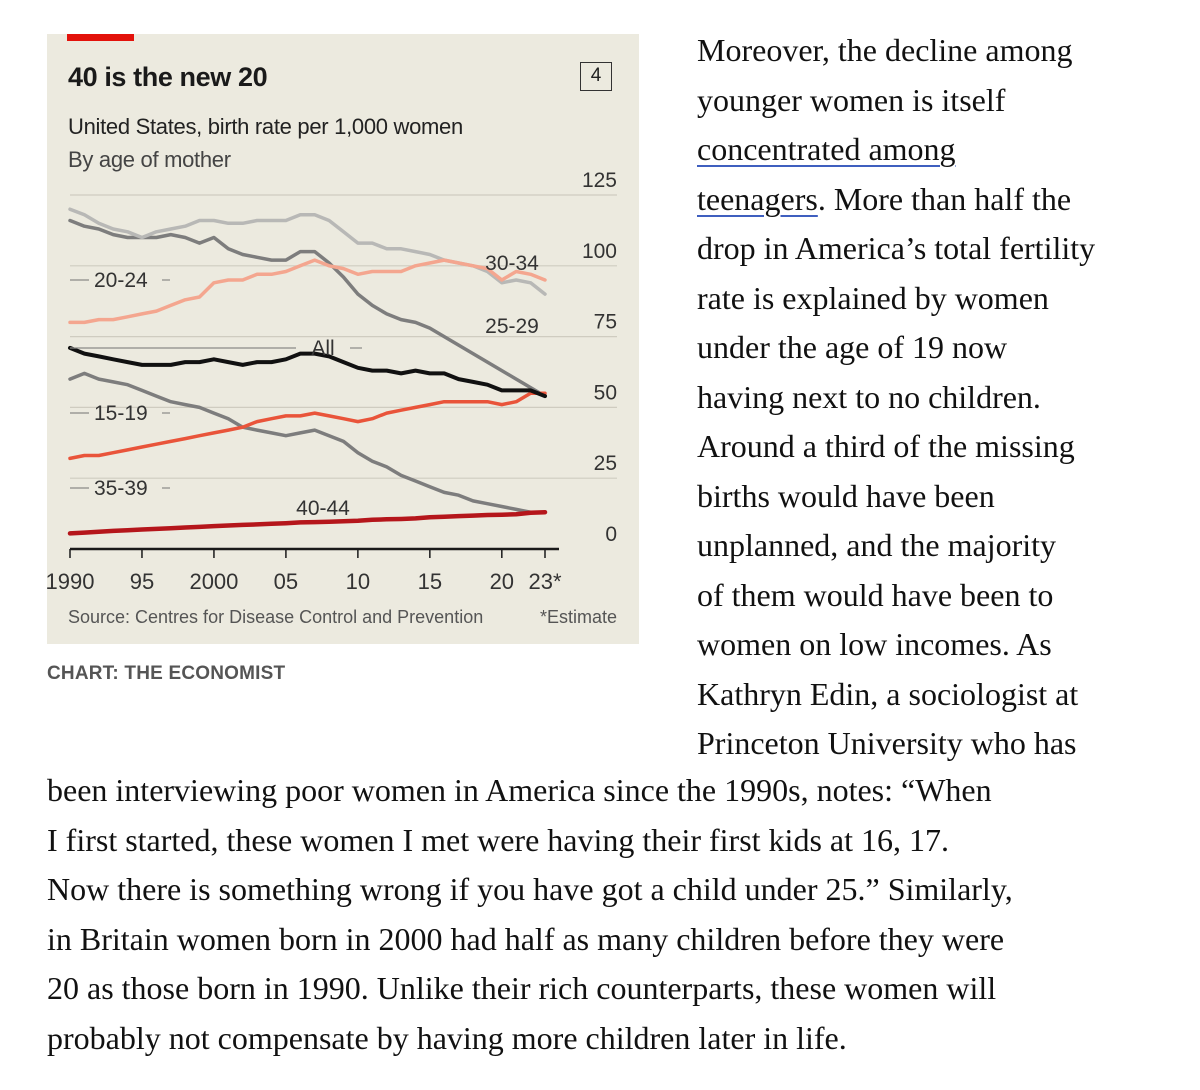 The height and width of the screenshot is (1090, 1200). What do you see at coordinates (213, 581) in the screenshot?
I see `x-tick-label: 2000` at bounding box center [213, 581].